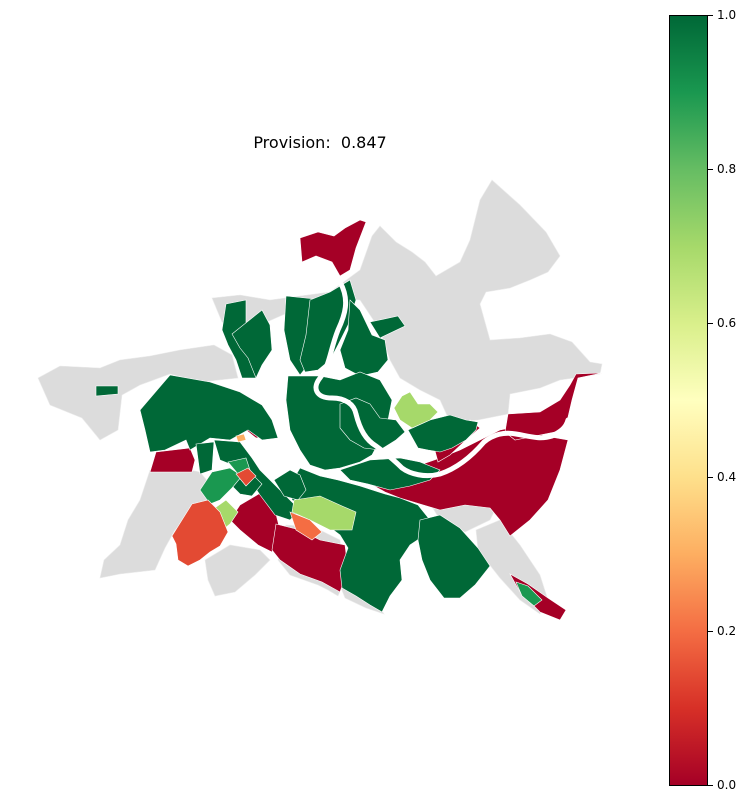  What do you see at coordinates (325, 462) in the screenshot?
I see `mid-provision-districts` at bounding box center [325, 462].